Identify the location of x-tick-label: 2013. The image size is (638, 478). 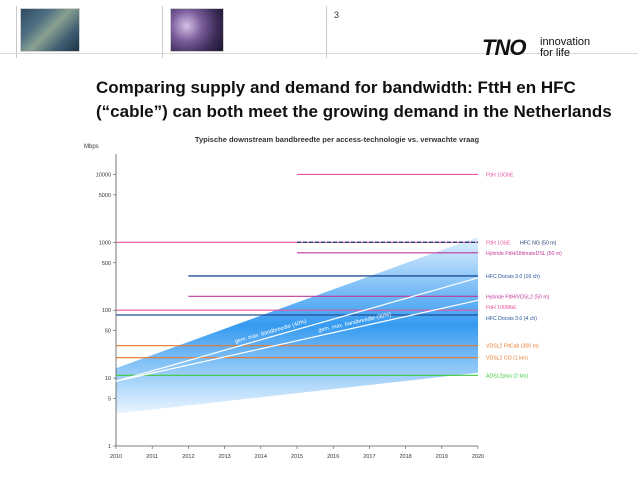
(224, 457).